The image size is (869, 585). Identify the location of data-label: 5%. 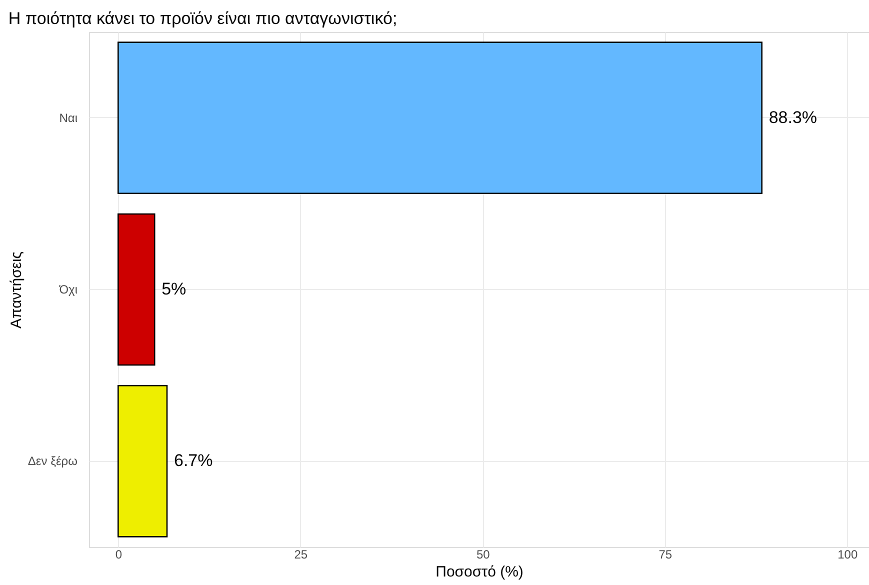
(174, 289).